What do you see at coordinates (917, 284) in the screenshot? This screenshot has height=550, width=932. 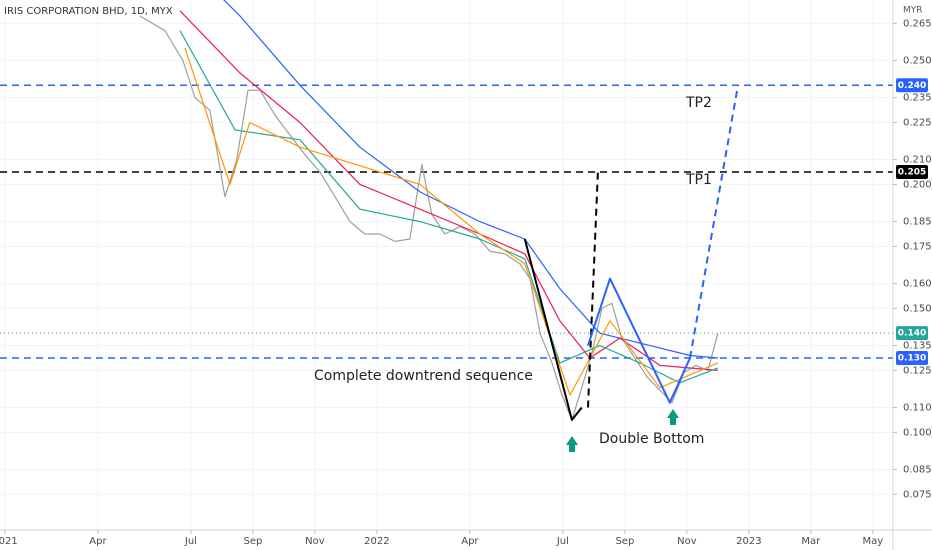 I see `y-tick-label: 0.160` at bounding box center [917, 284].